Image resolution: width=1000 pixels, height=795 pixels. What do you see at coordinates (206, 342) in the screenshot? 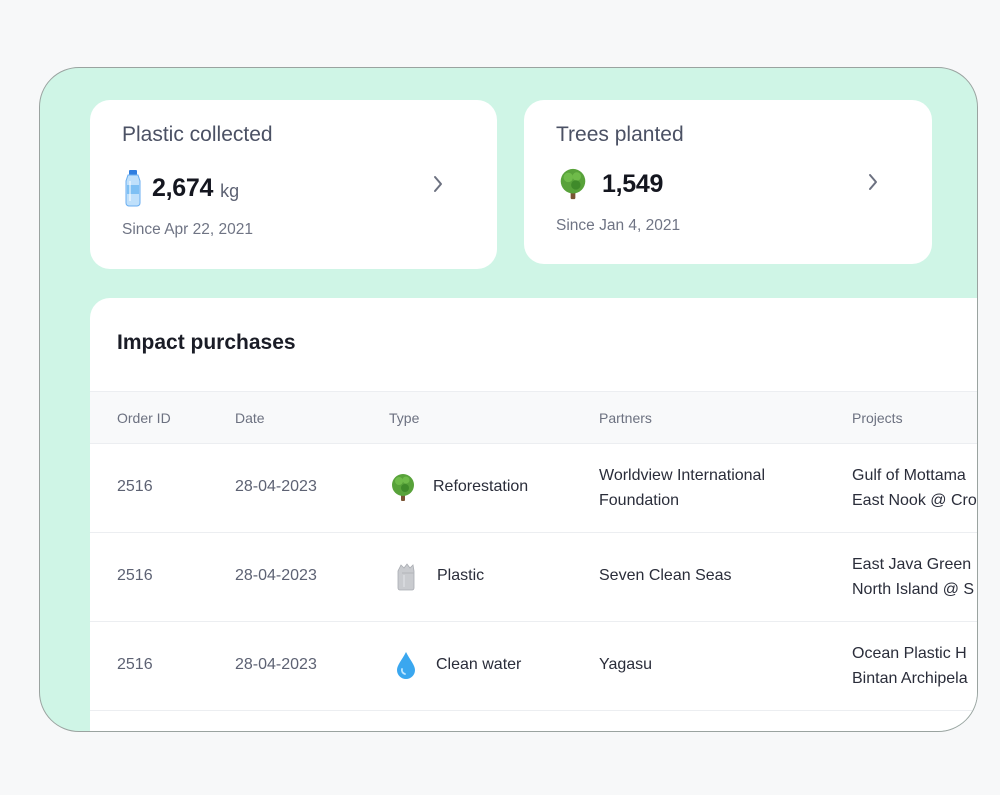
I see `panel-title: Impact purchases` at bounding box center [206, 342].